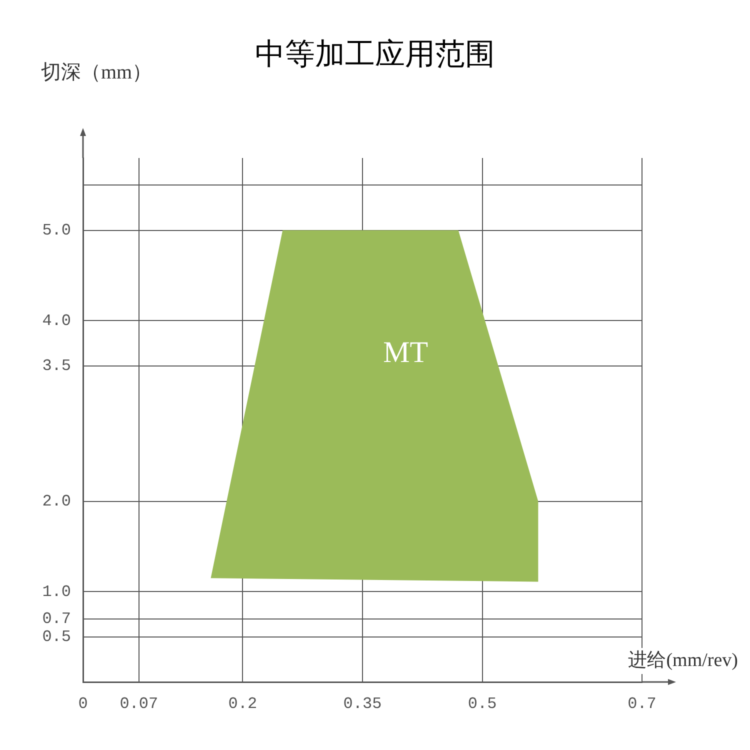 The image size is (750, 750). What do you see at coordinates (56, 637) in the screenshot?
I see `y-tick-label: 0.5` at bounding box center [56, 637].